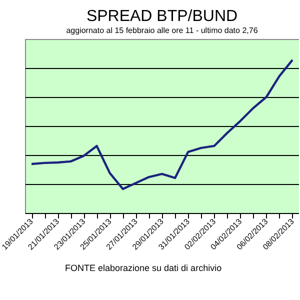 The width and height of the screenshot is (300, 300). I want to click on source-note: FONTE elaborazione su dati di archivio, so click(143, 268).